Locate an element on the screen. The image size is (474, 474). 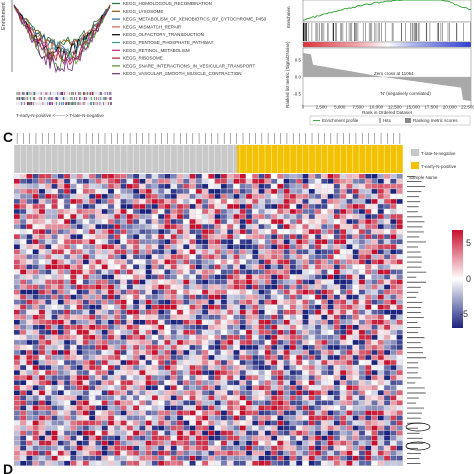
panel-c-letter: C is located at coordinates (8, 137).